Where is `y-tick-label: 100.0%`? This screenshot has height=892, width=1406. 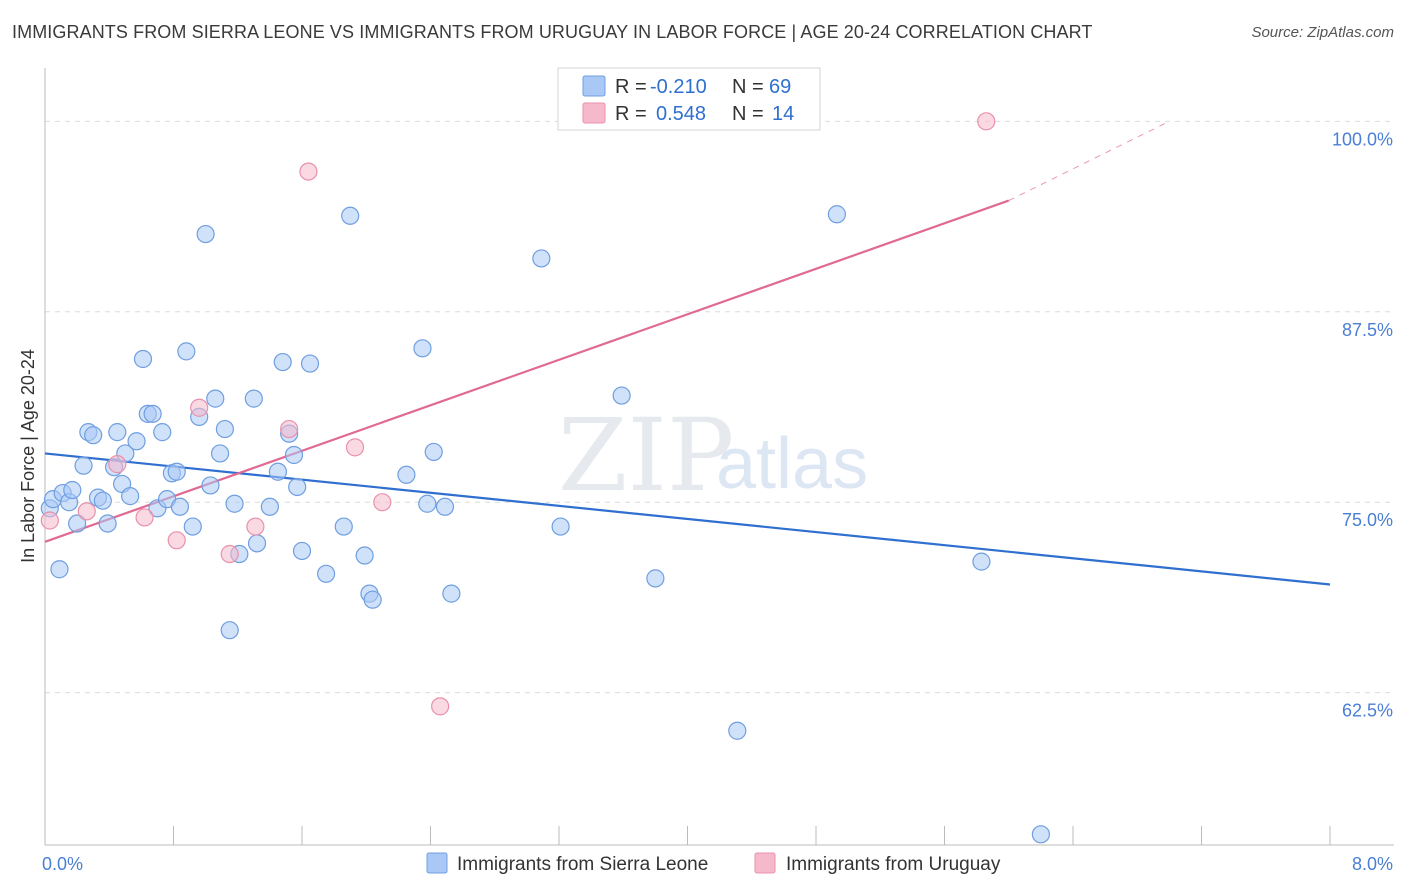 y-tick-label: 100.0% is located at coordinates (1362, 139).